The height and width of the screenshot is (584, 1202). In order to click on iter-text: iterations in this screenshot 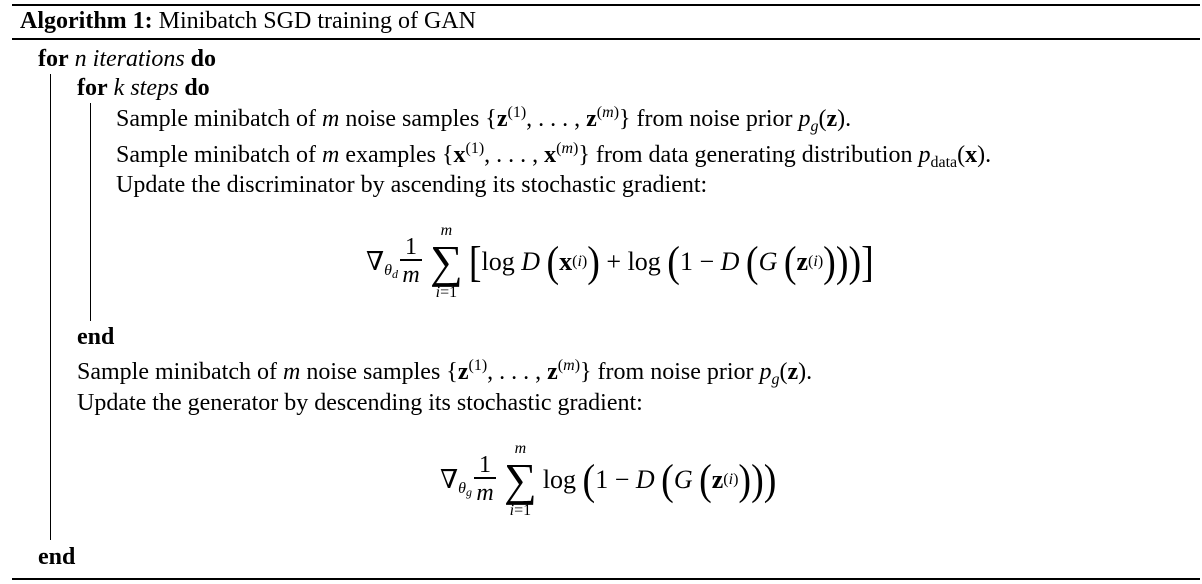, I will do `click(138, 59)`.